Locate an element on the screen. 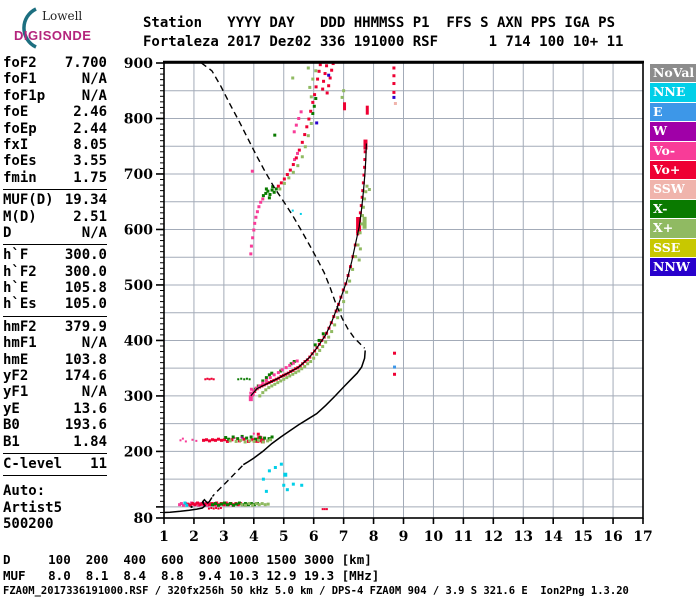  parameter-label: B1 is located at coordinates (11, 441).